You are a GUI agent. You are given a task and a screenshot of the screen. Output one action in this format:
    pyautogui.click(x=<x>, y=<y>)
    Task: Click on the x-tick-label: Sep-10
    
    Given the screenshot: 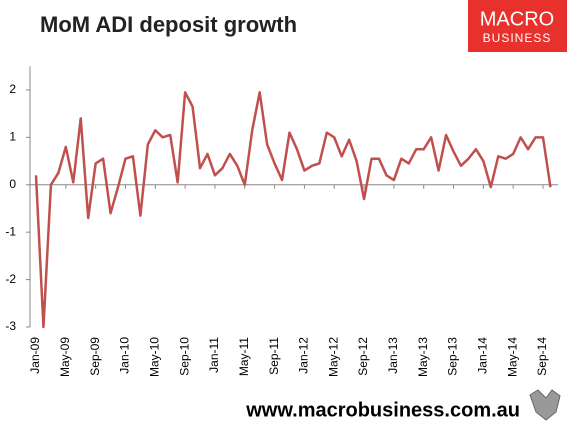 What is the action you would take?
    pyautogui.click(x=184, y=356)
    